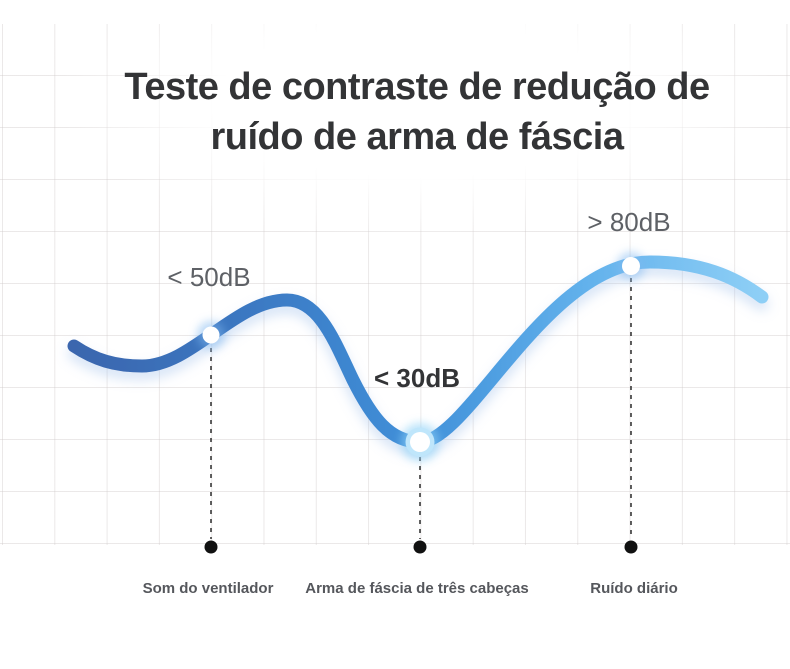 Image resolution: width=790 pixels, height=669 pixels. I want to click on page-title-line2: ruído de arma de fáscia, so click(417, 137).